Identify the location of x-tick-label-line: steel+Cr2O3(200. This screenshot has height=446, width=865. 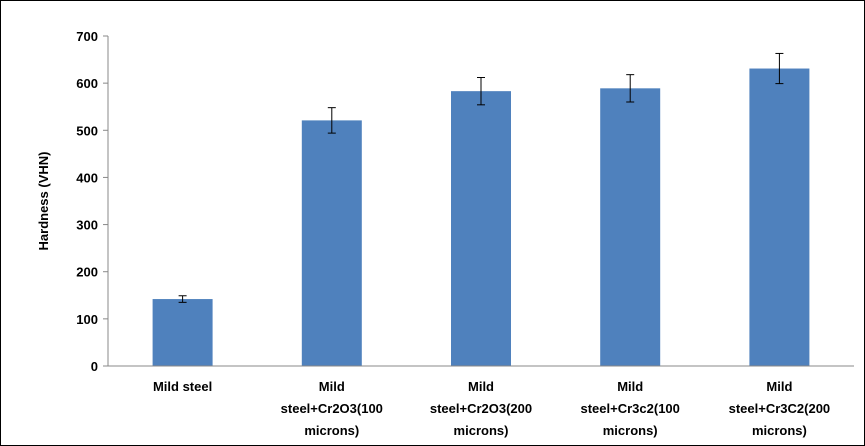
(481, 408).